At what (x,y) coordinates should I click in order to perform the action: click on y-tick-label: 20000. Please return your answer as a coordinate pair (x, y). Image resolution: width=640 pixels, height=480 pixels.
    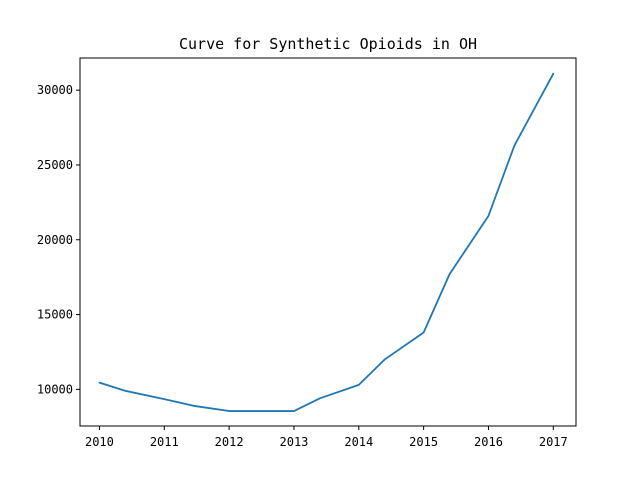
    Looking at the image, I should click on (55, 240).